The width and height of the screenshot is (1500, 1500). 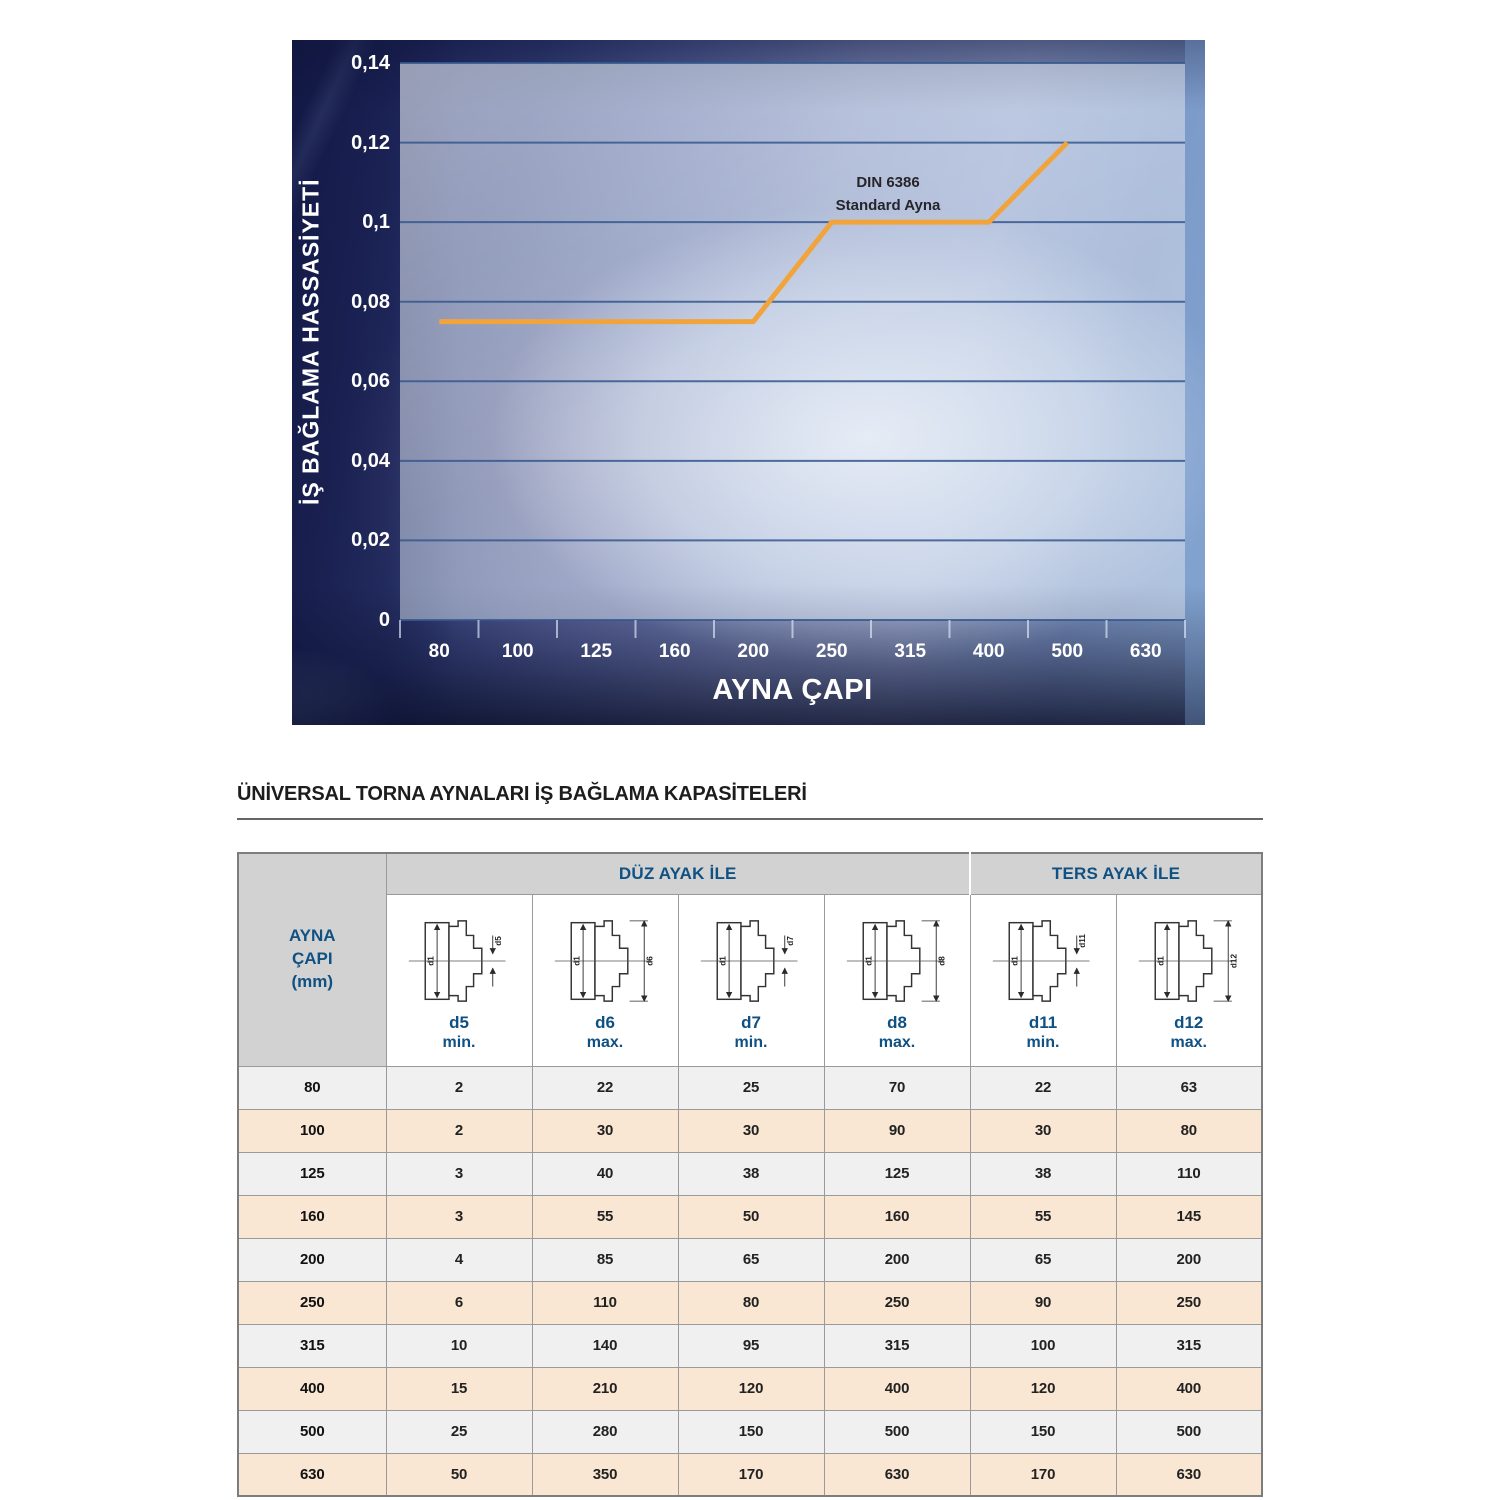 I want to click on capacity-cell: 95, so click(x=751, y=1345).